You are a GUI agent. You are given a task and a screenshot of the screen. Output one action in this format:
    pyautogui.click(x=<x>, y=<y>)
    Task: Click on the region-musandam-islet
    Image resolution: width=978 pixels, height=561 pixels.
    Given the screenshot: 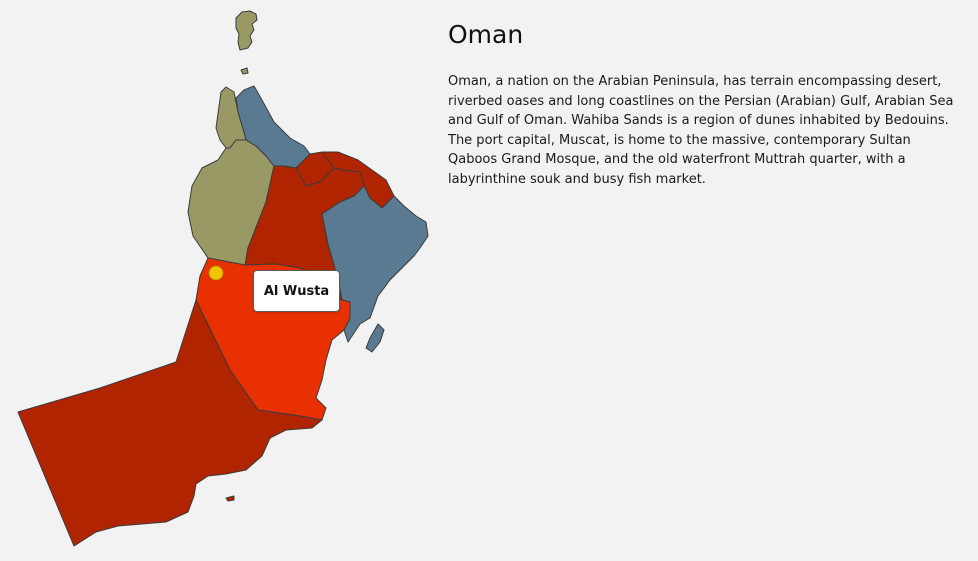 What is the action you would take?
    pyautogui.click(x=244, y=71)
    